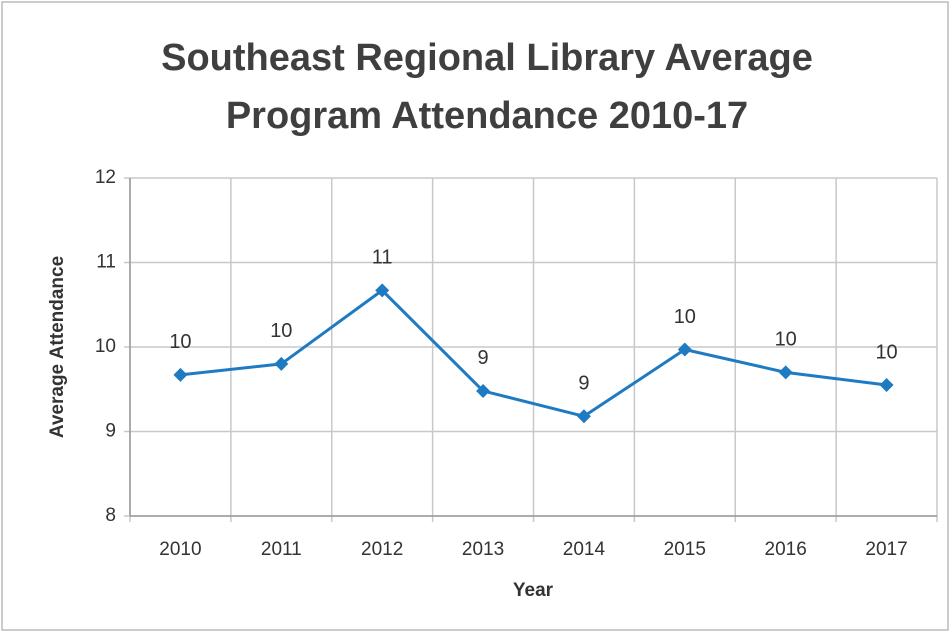 This screenshot has width=952, height=635. I want to click on y-tick-label: 8, so click(110, 515).